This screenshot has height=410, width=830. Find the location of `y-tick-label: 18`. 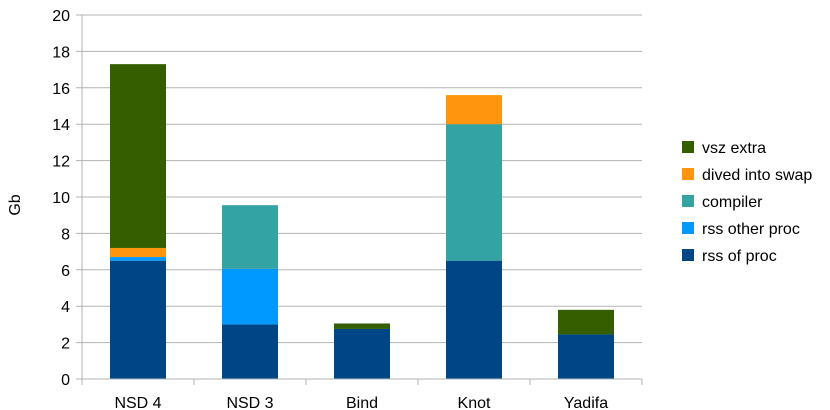

y-tick-label: 18 is located at coordinates (61, 52).